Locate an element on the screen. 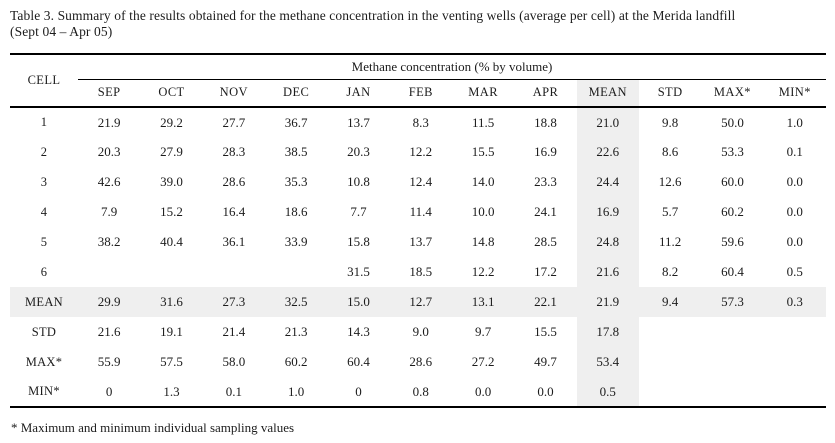 This screenshot has width=835, height=443. table-cell: 13.1 is located at coordinates (483, 302).